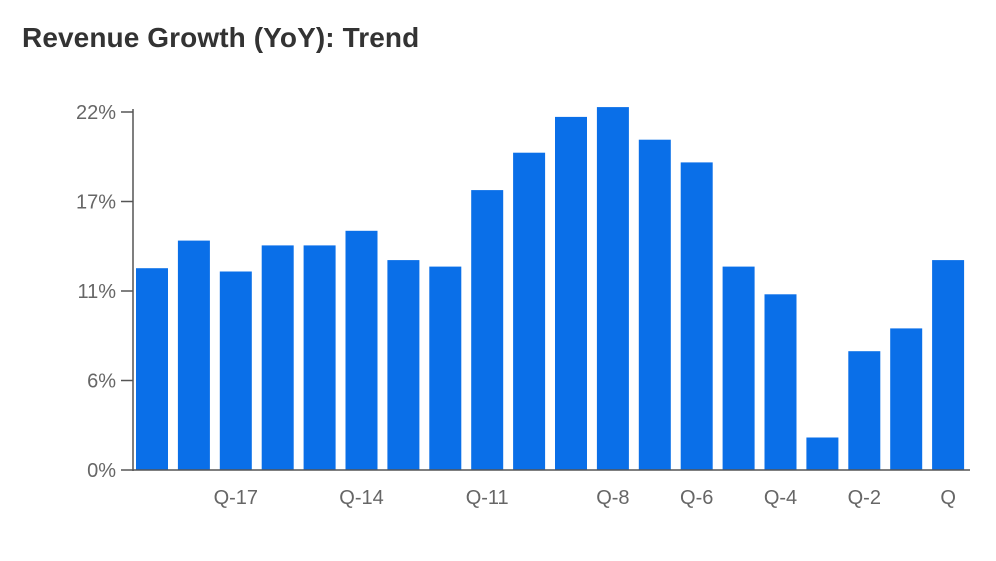 Image resolution: width=996 pixels, height=561 pixels. I want to click on y-axis: 0% 6% 11% 17% 22%, so click(105, 292).